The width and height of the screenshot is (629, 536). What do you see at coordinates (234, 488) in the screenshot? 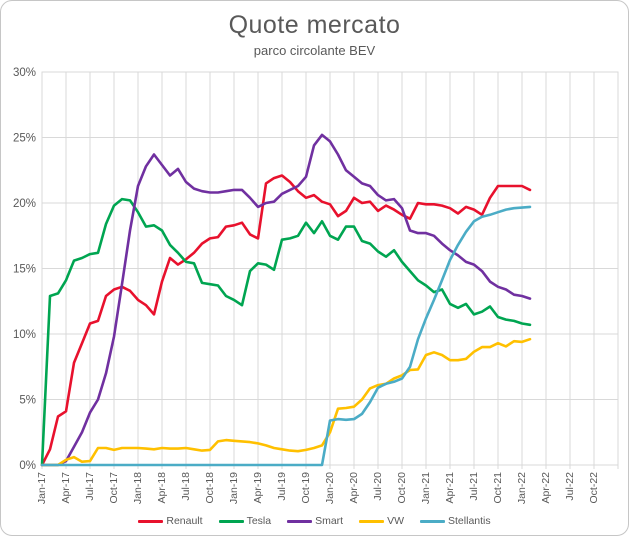
I see `x-axis-label: Jan-19` at bounding box center [234, 488].